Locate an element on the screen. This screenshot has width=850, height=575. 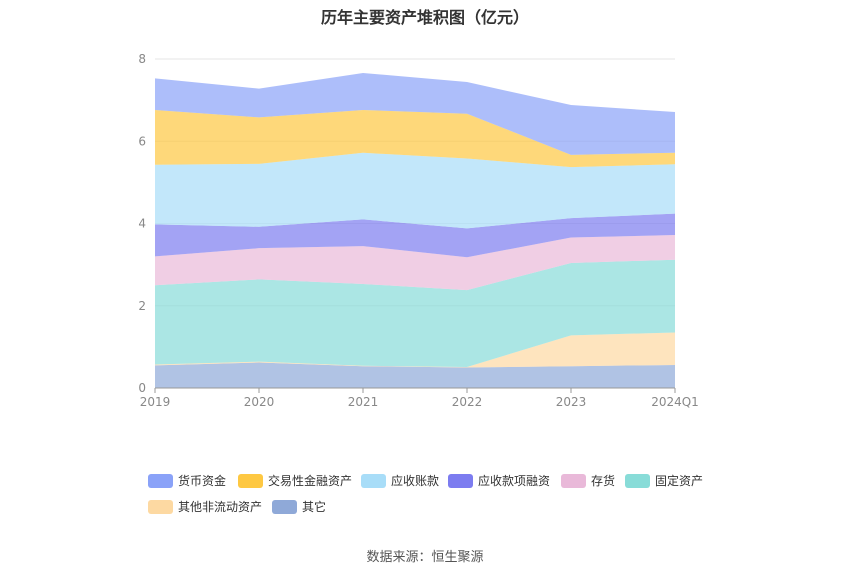
legend-label: 应收款项融资 is located at coordinates (514, 481).